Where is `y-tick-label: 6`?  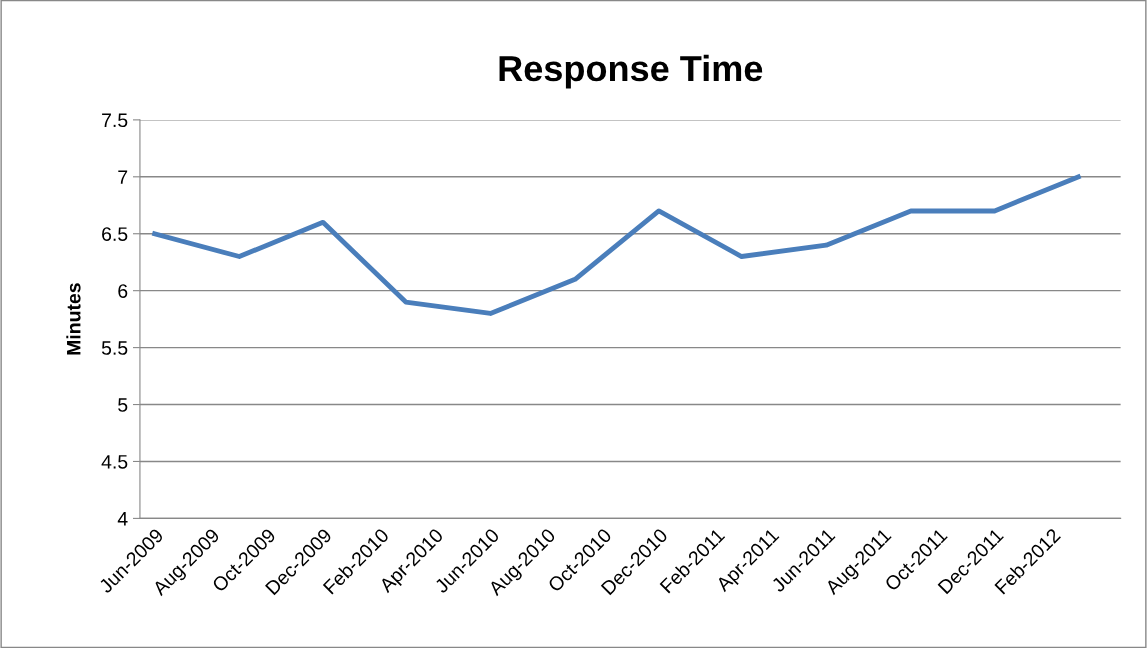
y-tick-label: 6 is located at coordinates (123, 291).